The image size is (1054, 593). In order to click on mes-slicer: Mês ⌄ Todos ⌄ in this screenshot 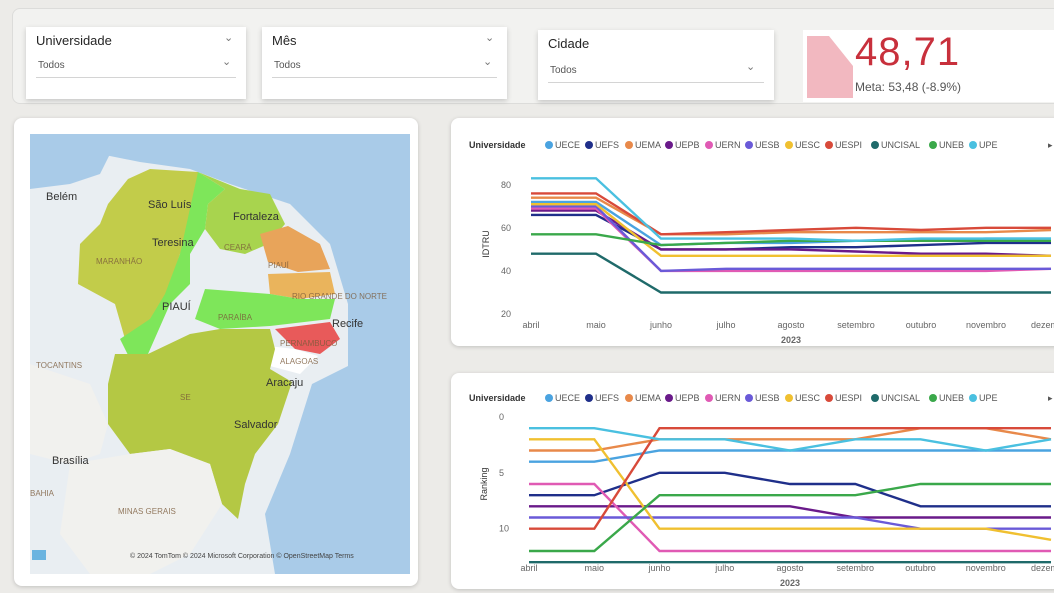, I will do `click(384, 63)`.